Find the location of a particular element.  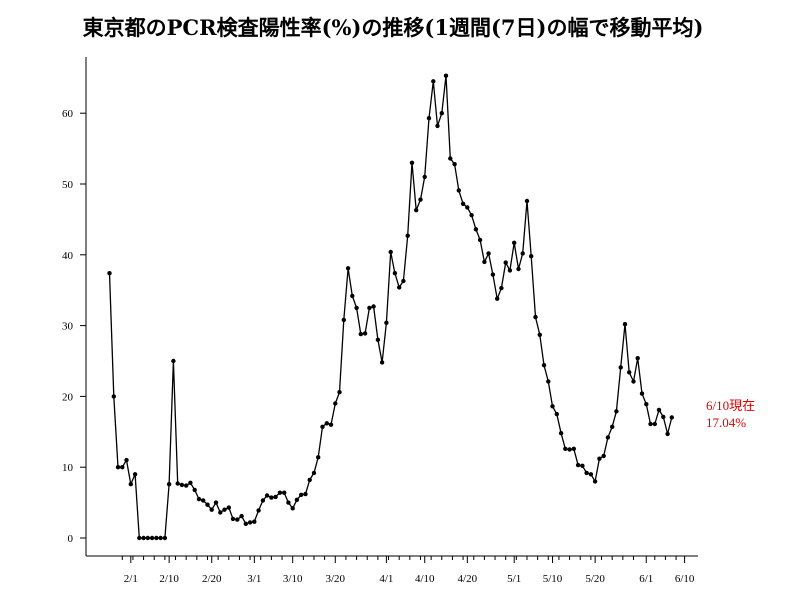

y-tick-label: 50 is located at coordinates (68, 185).